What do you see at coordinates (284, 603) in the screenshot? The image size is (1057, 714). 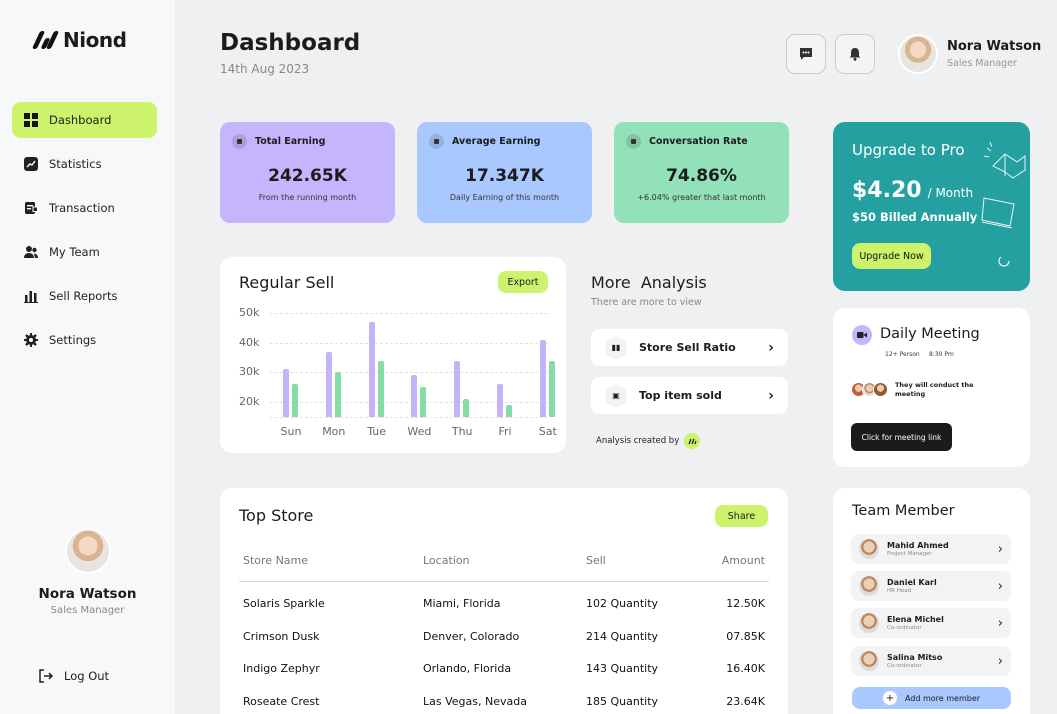 I see `store-name-cell: Solaris Sparkle` at bounding box center [284, 603].